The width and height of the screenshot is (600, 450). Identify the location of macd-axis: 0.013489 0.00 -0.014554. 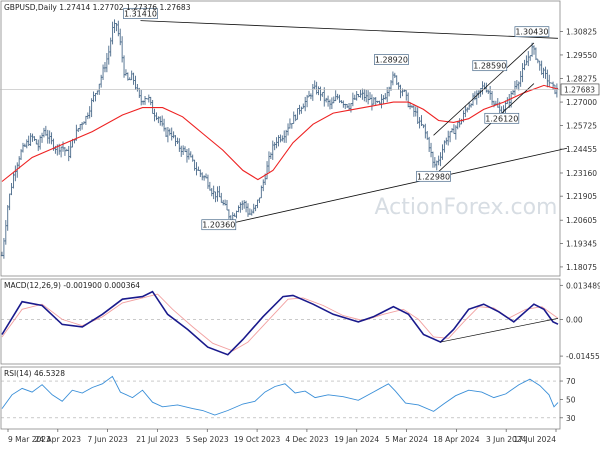
(580, 321).